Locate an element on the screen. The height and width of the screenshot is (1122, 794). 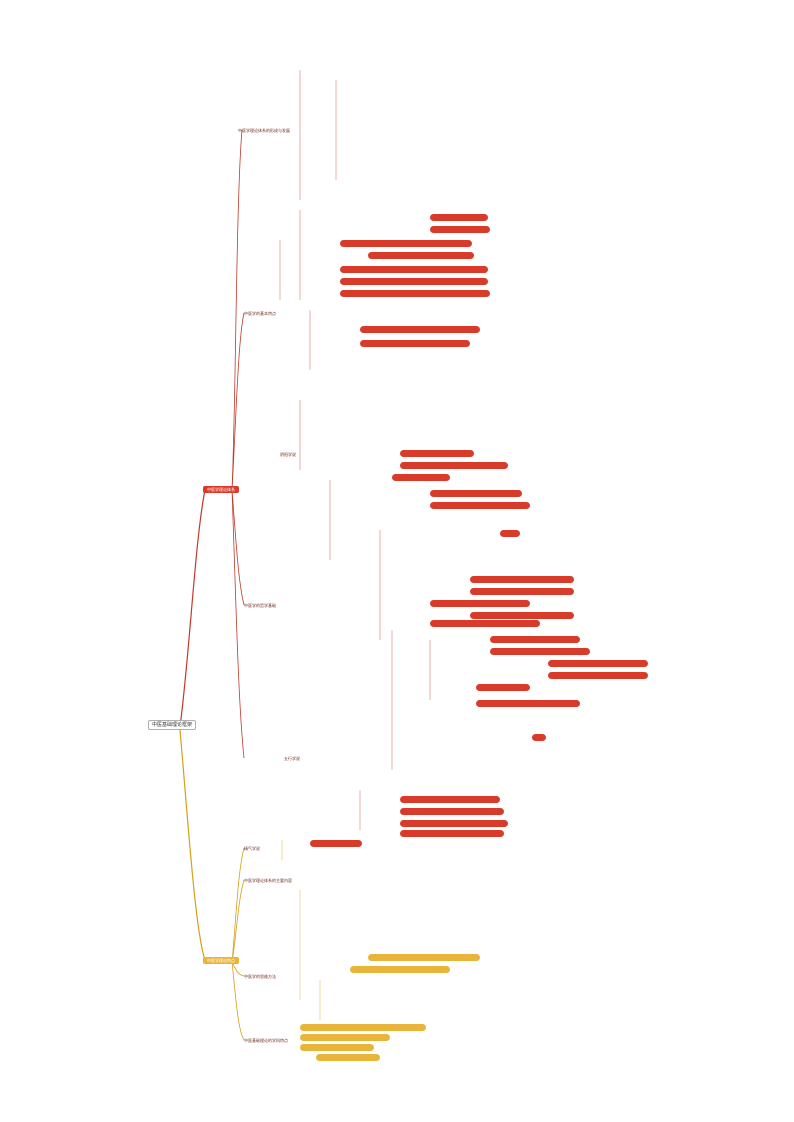
section-thinking: 中医学的思维方法 is located at coordinates (260, 976).